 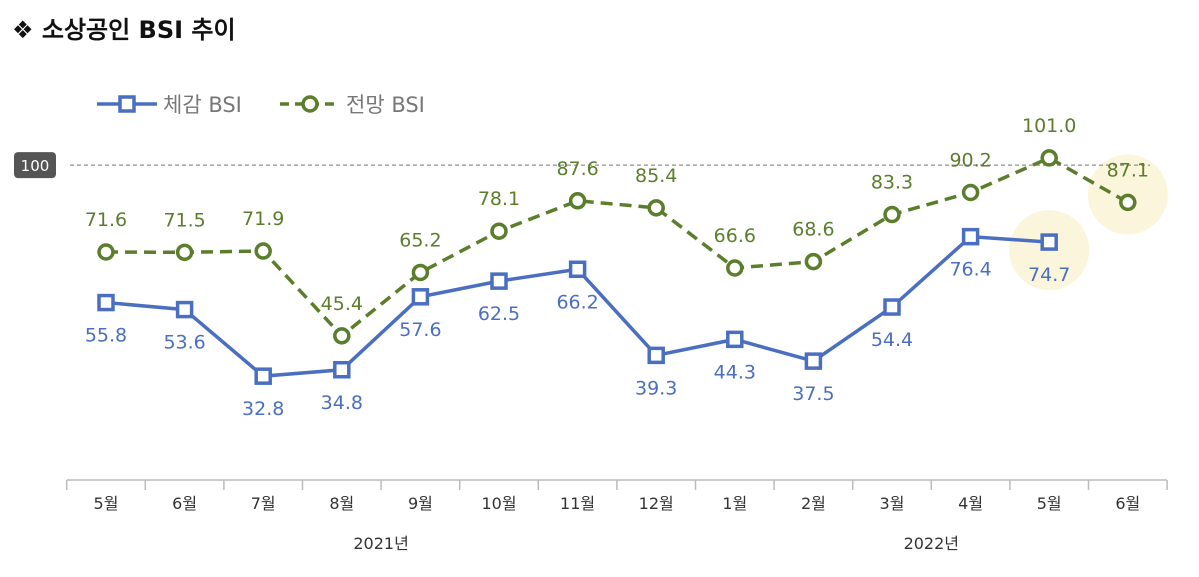 What do you see at coordinates (656, 176) in the screenshot?
I see `data-label: 85.4` at bounding box center [656, 176].